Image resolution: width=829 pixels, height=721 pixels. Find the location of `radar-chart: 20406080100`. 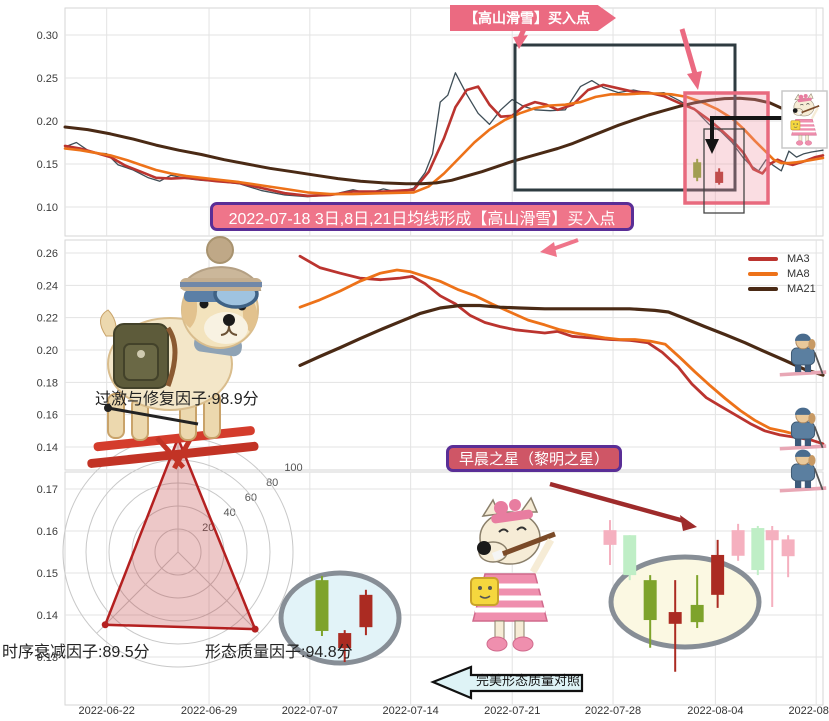

radar-chart: 20406080100 is located at coordinates (182, 551).